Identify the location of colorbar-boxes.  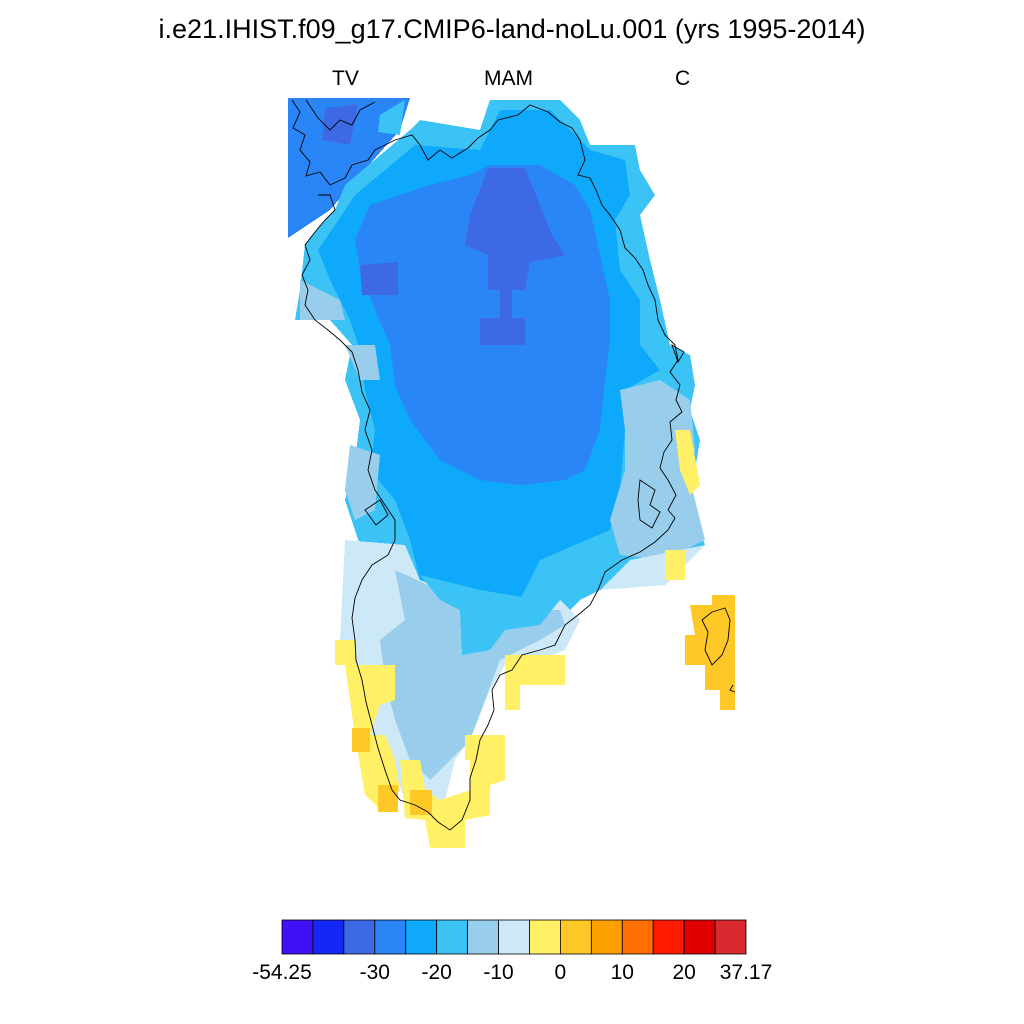
(514, 937).